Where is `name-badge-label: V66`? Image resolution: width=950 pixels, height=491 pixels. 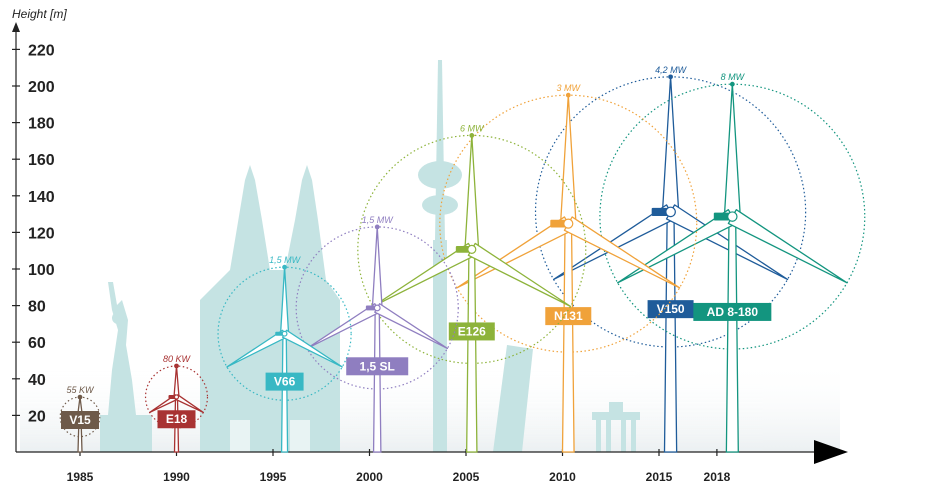 name-badge-label: V66 is located at coordinates (285, 382).